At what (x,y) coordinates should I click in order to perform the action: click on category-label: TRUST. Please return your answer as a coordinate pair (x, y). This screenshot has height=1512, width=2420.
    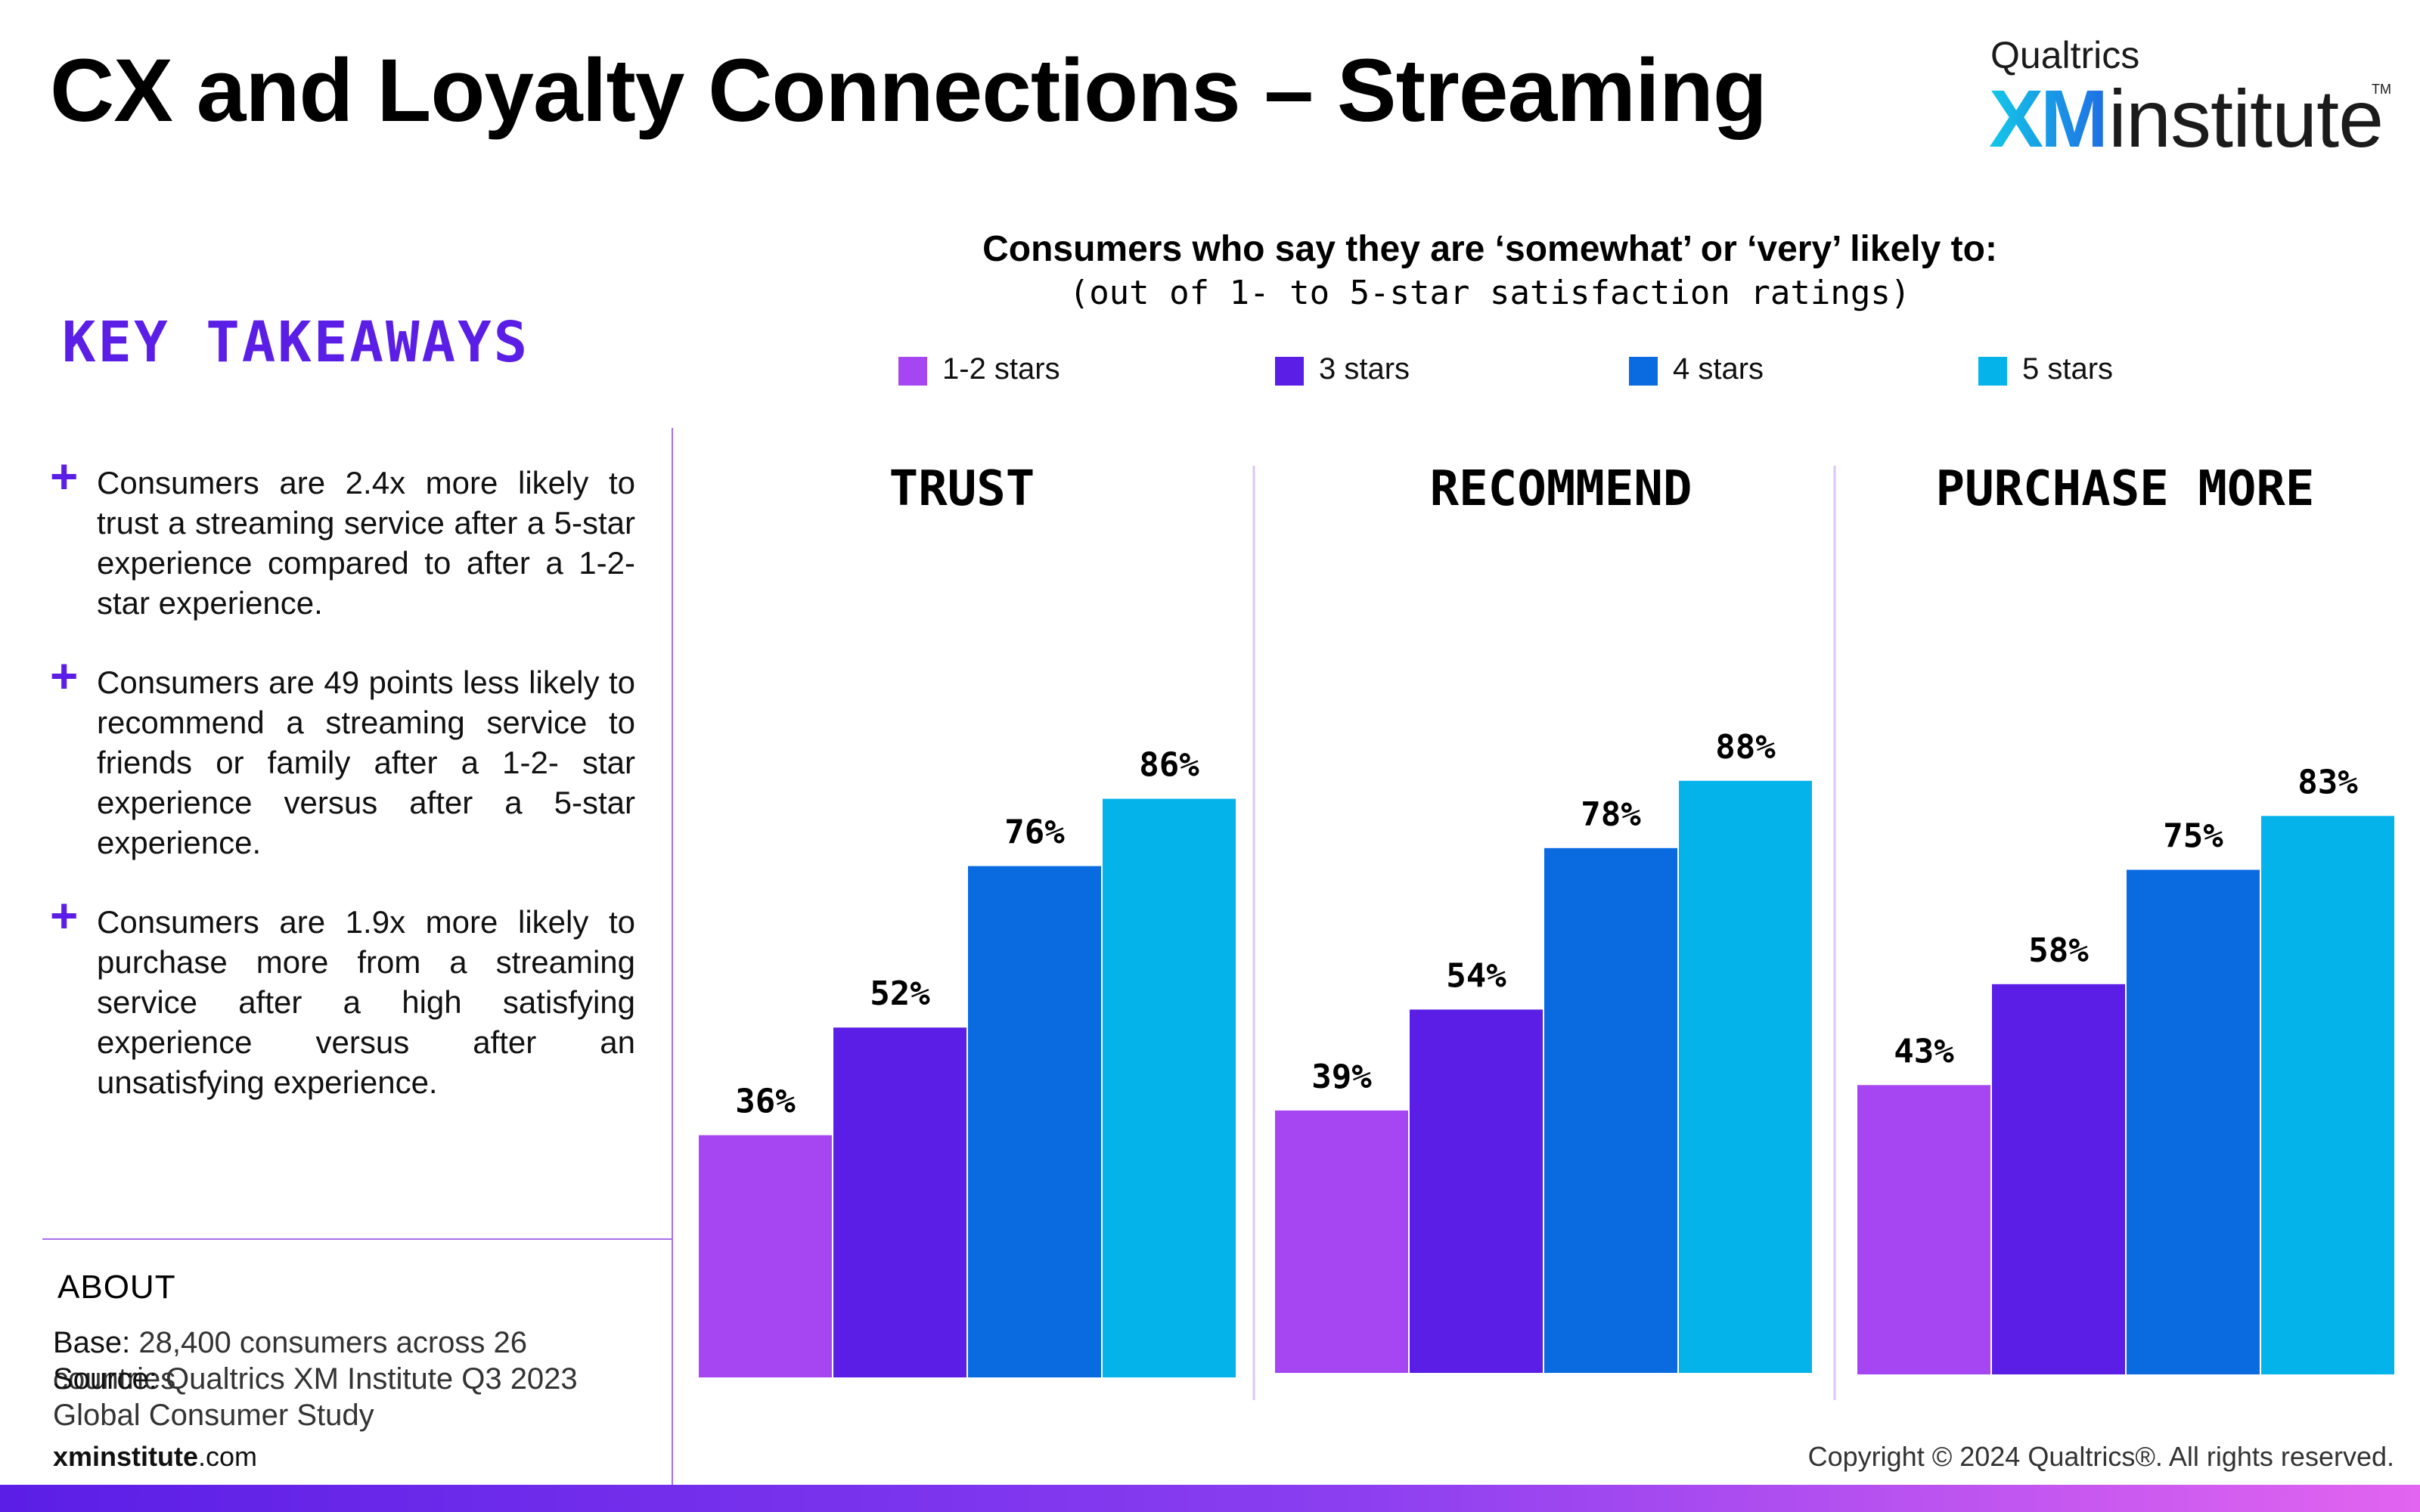
    Looking at the image, I should click on (962, 489).